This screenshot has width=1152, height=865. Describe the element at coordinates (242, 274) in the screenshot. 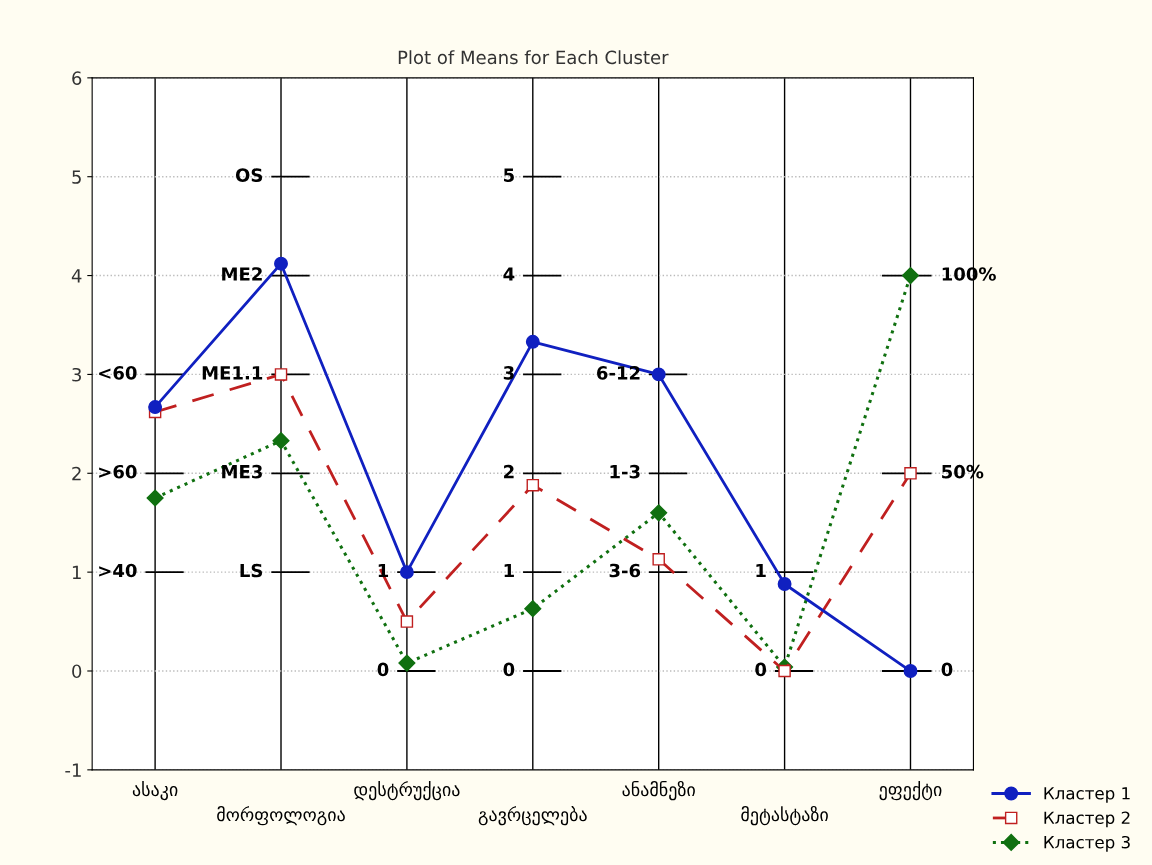

I see `annotation: ME2` at that location.